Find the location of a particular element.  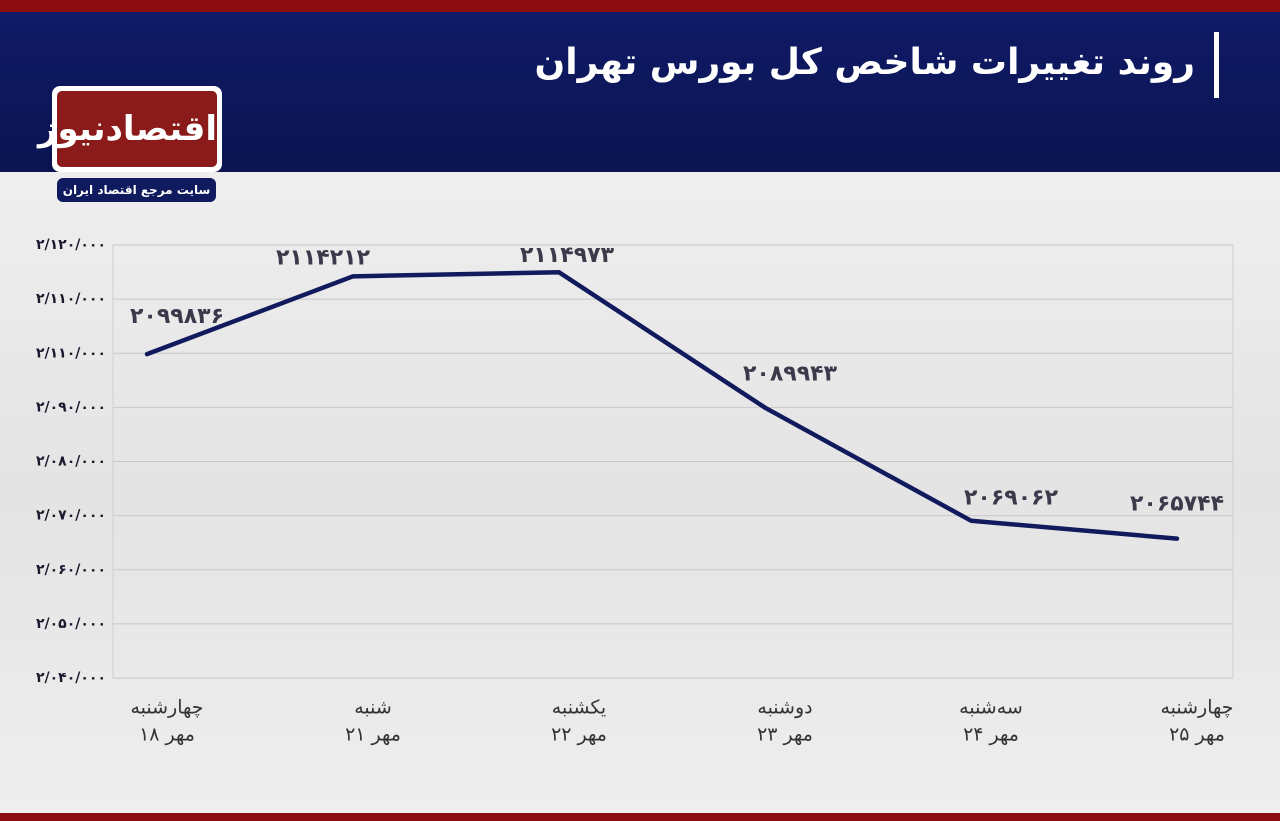

data-label: ۲۰۹۹۸۳۶ is located at coordinates (177, 316).